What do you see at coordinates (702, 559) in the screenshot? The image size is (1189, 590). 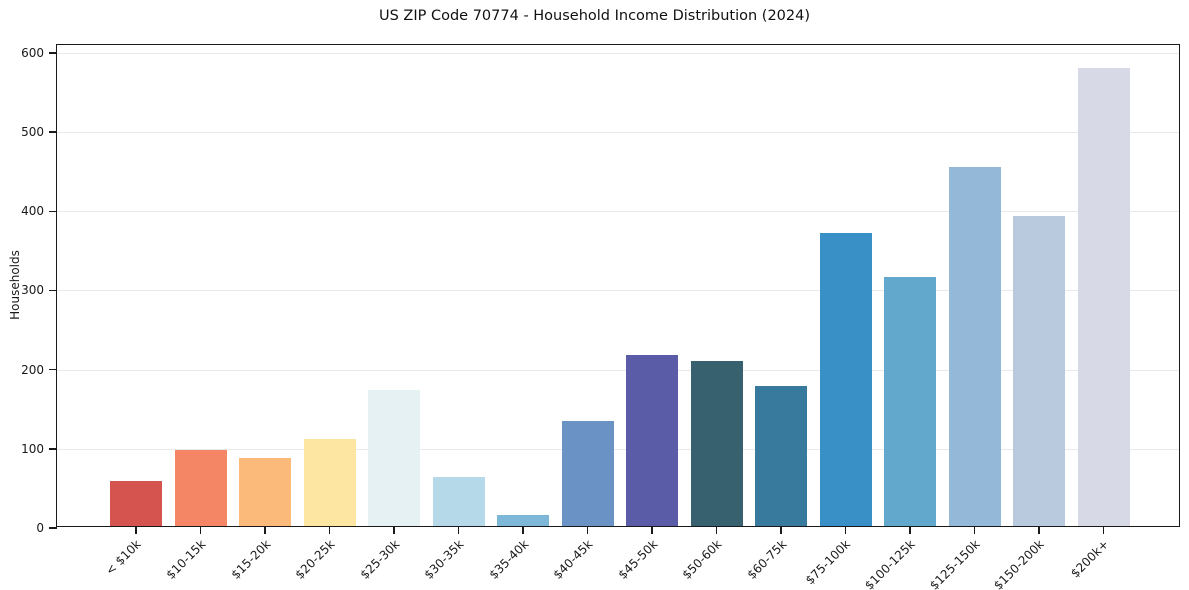 I see `x-tick-label: $50-60k` at bounding box center [702, 559].